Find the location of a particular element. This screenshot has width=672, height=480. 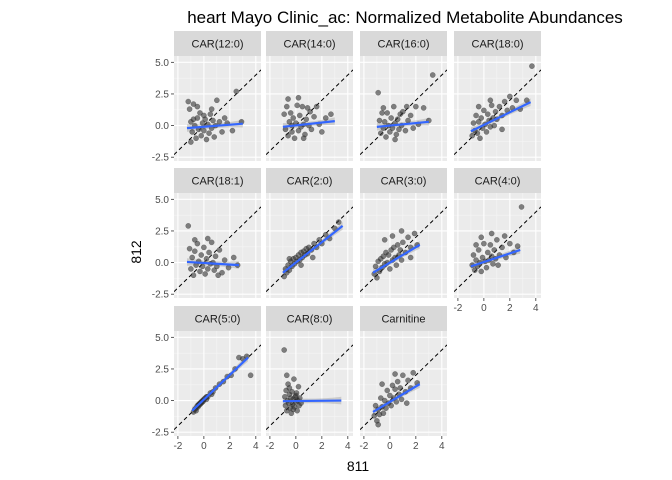

facet-label: CAR(8:0) is located at coordinates (310, 320).